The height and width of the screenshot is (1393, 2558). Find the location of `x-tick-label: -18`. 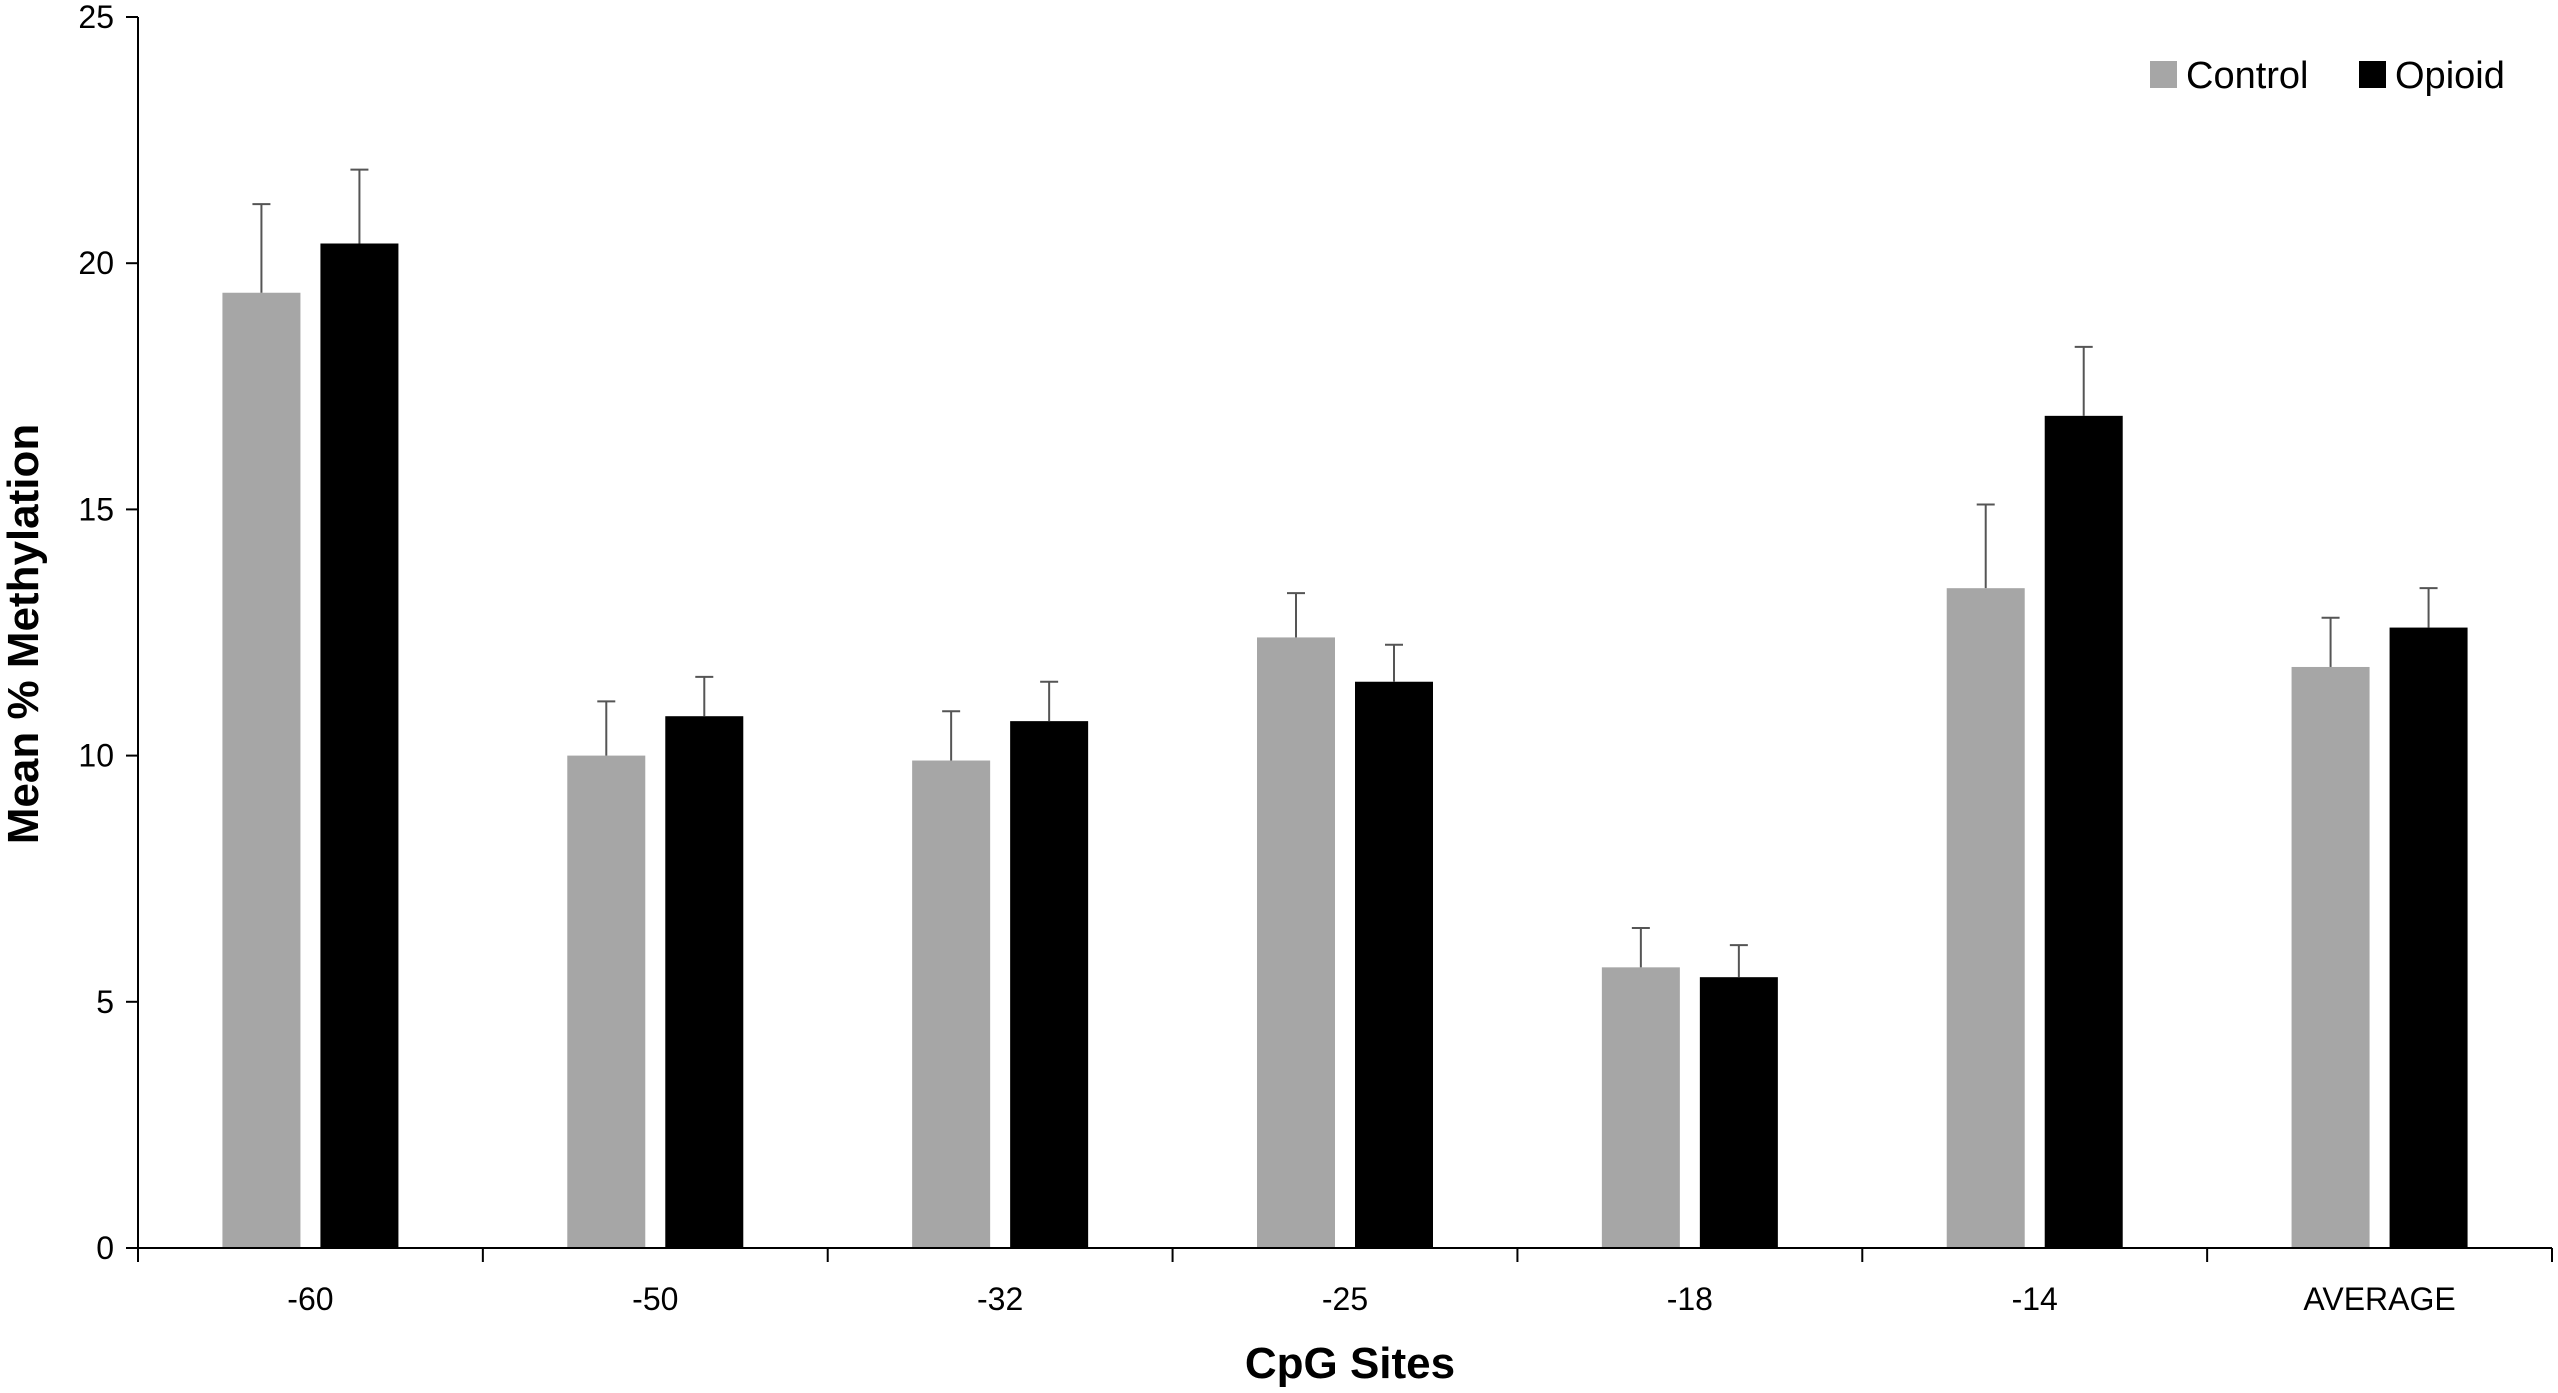

x-tick-label: -18 is located at coordinates (1690, 1299).